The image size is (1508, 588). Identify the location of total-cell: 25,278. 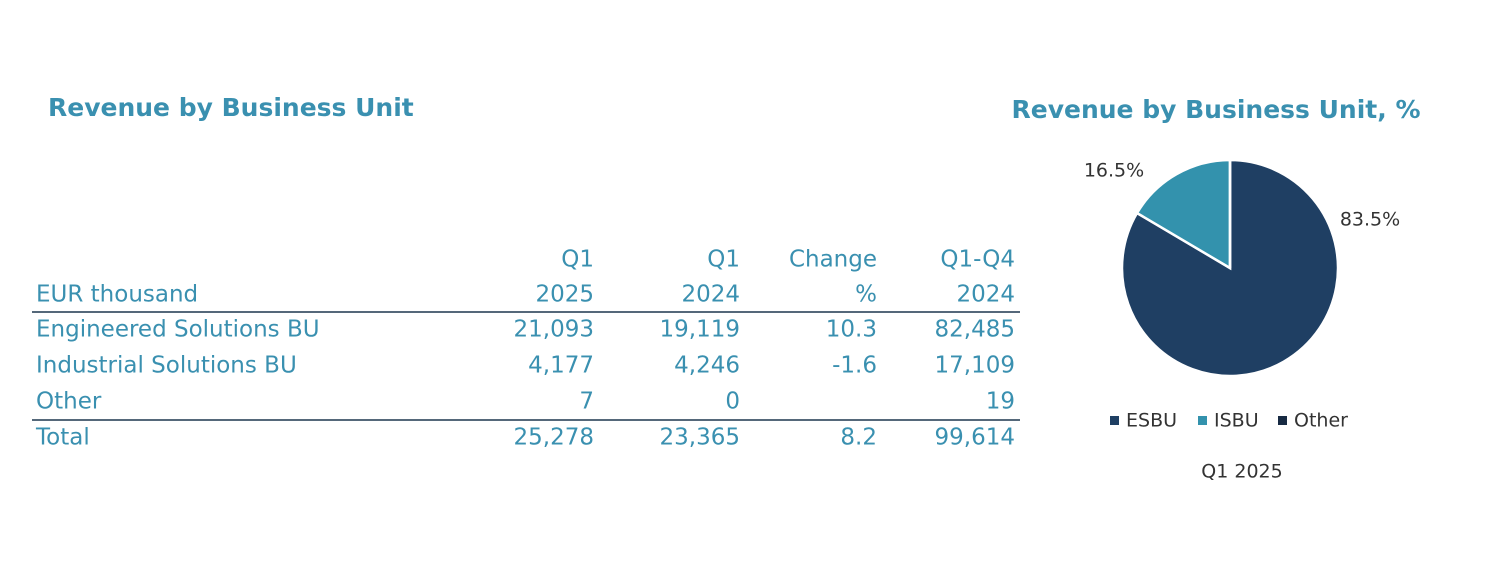
(554, 438).